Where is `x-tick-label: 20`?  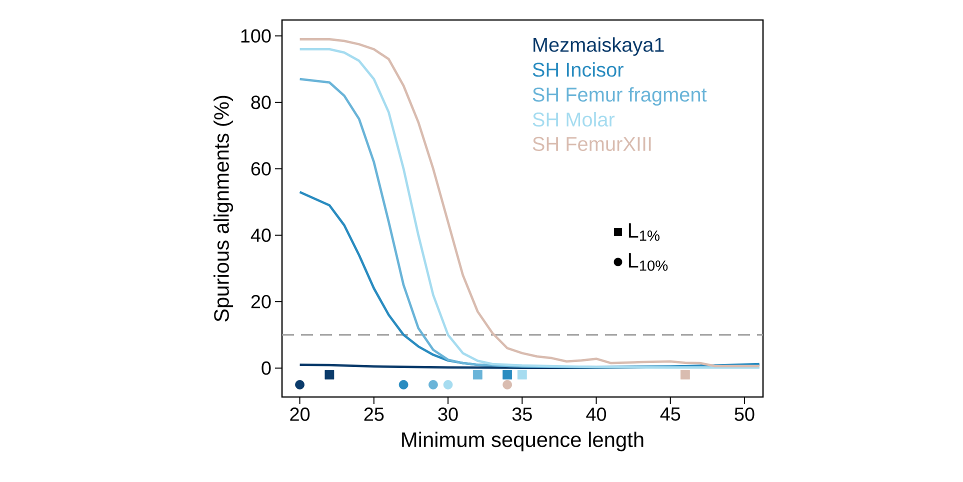
x-tick-label: 20 is located at coordinates (300, 414).